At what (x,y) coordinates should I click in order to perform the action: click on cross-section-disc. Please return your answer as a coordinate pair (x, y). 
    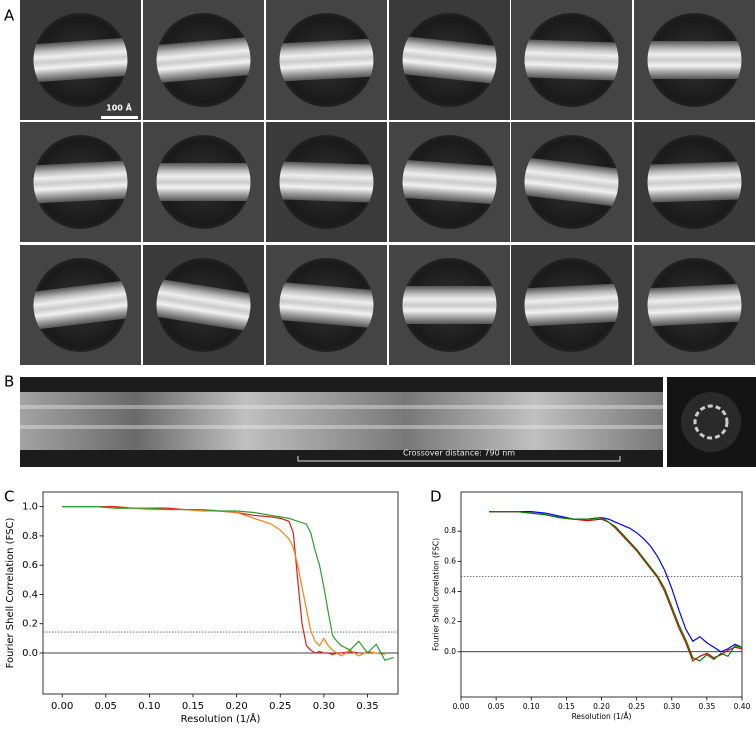
    Looking at the image, I should click on (711, 422).